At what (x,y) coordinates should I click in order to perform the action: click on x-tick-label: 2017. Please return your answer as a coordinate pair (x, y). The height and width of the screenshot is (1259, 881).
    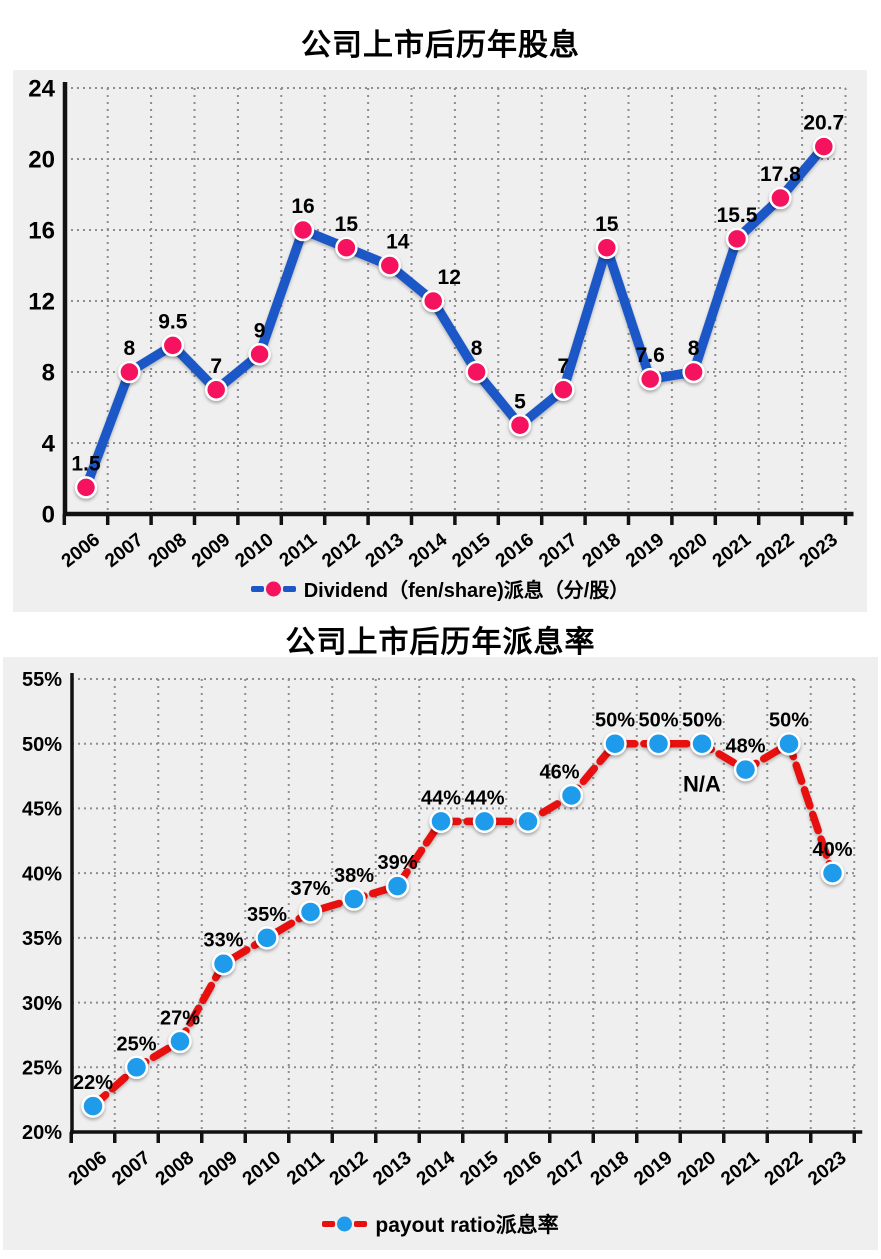
    Looking at the image, I should click on (558, 550).